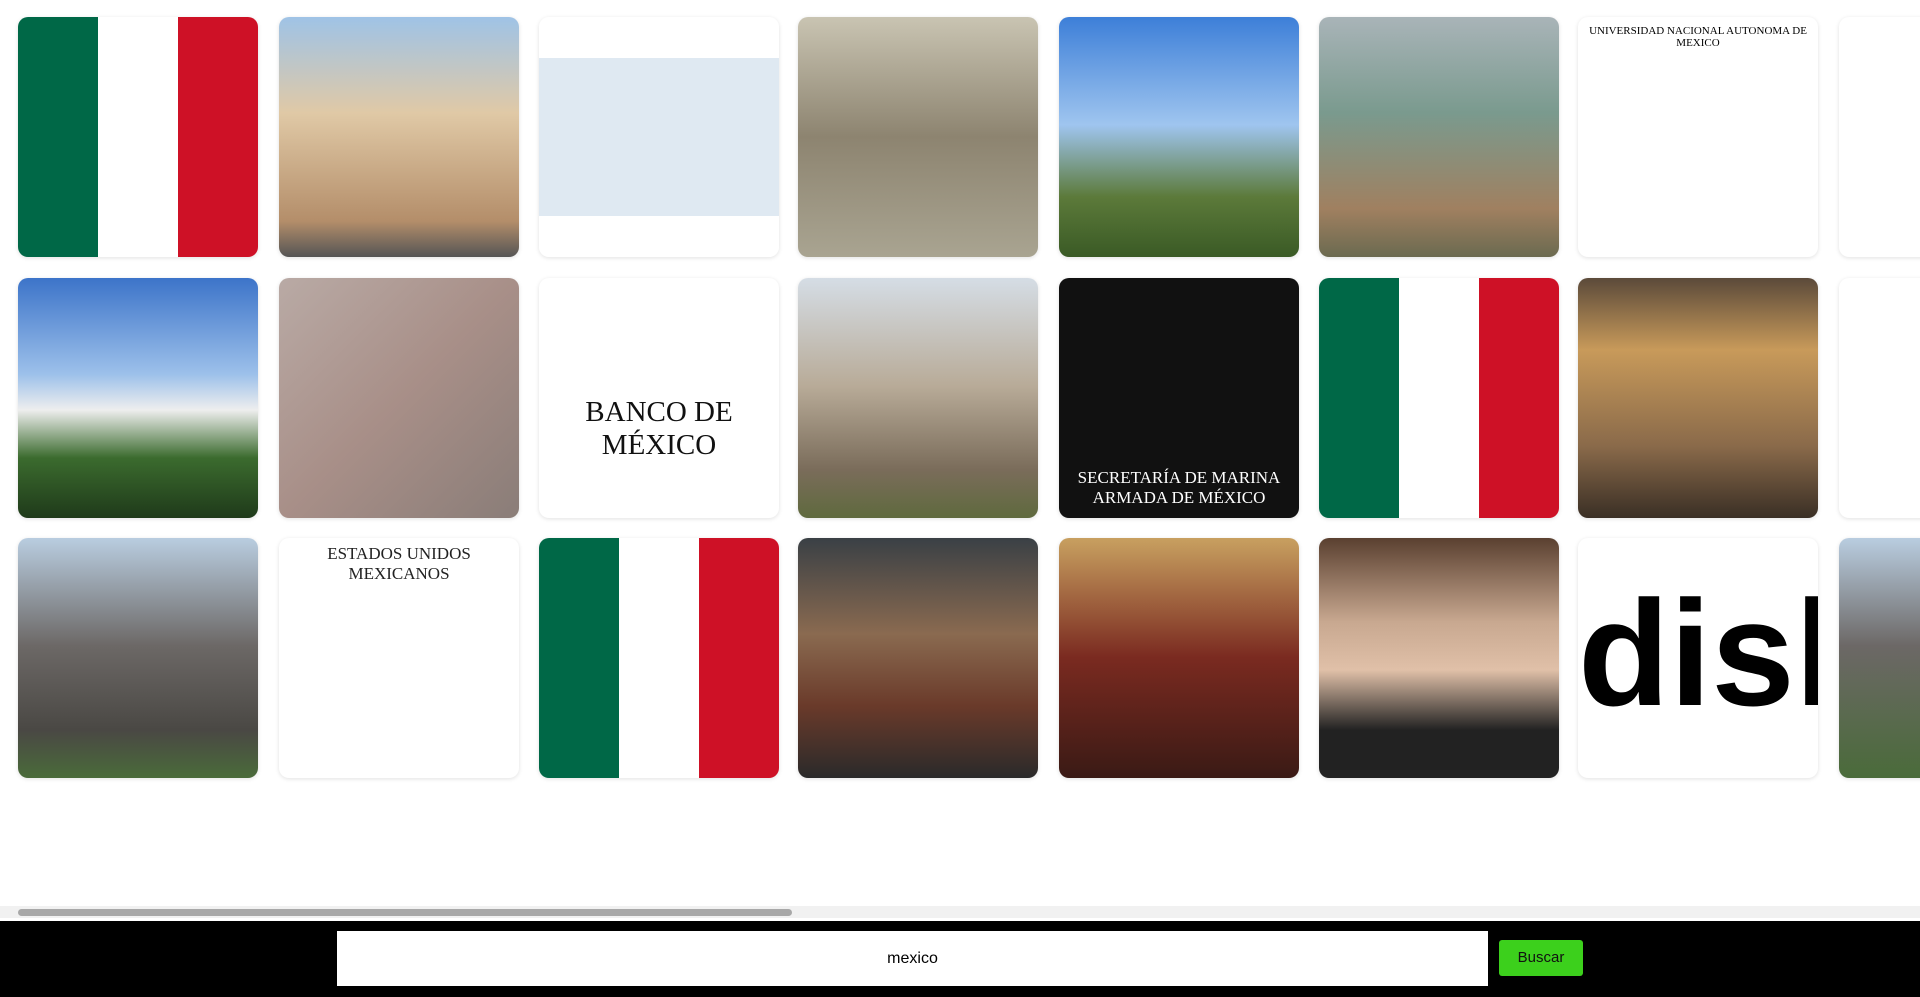 The image size is (1920, 997). I want to click on image-text: dish, so click(1698, 653).